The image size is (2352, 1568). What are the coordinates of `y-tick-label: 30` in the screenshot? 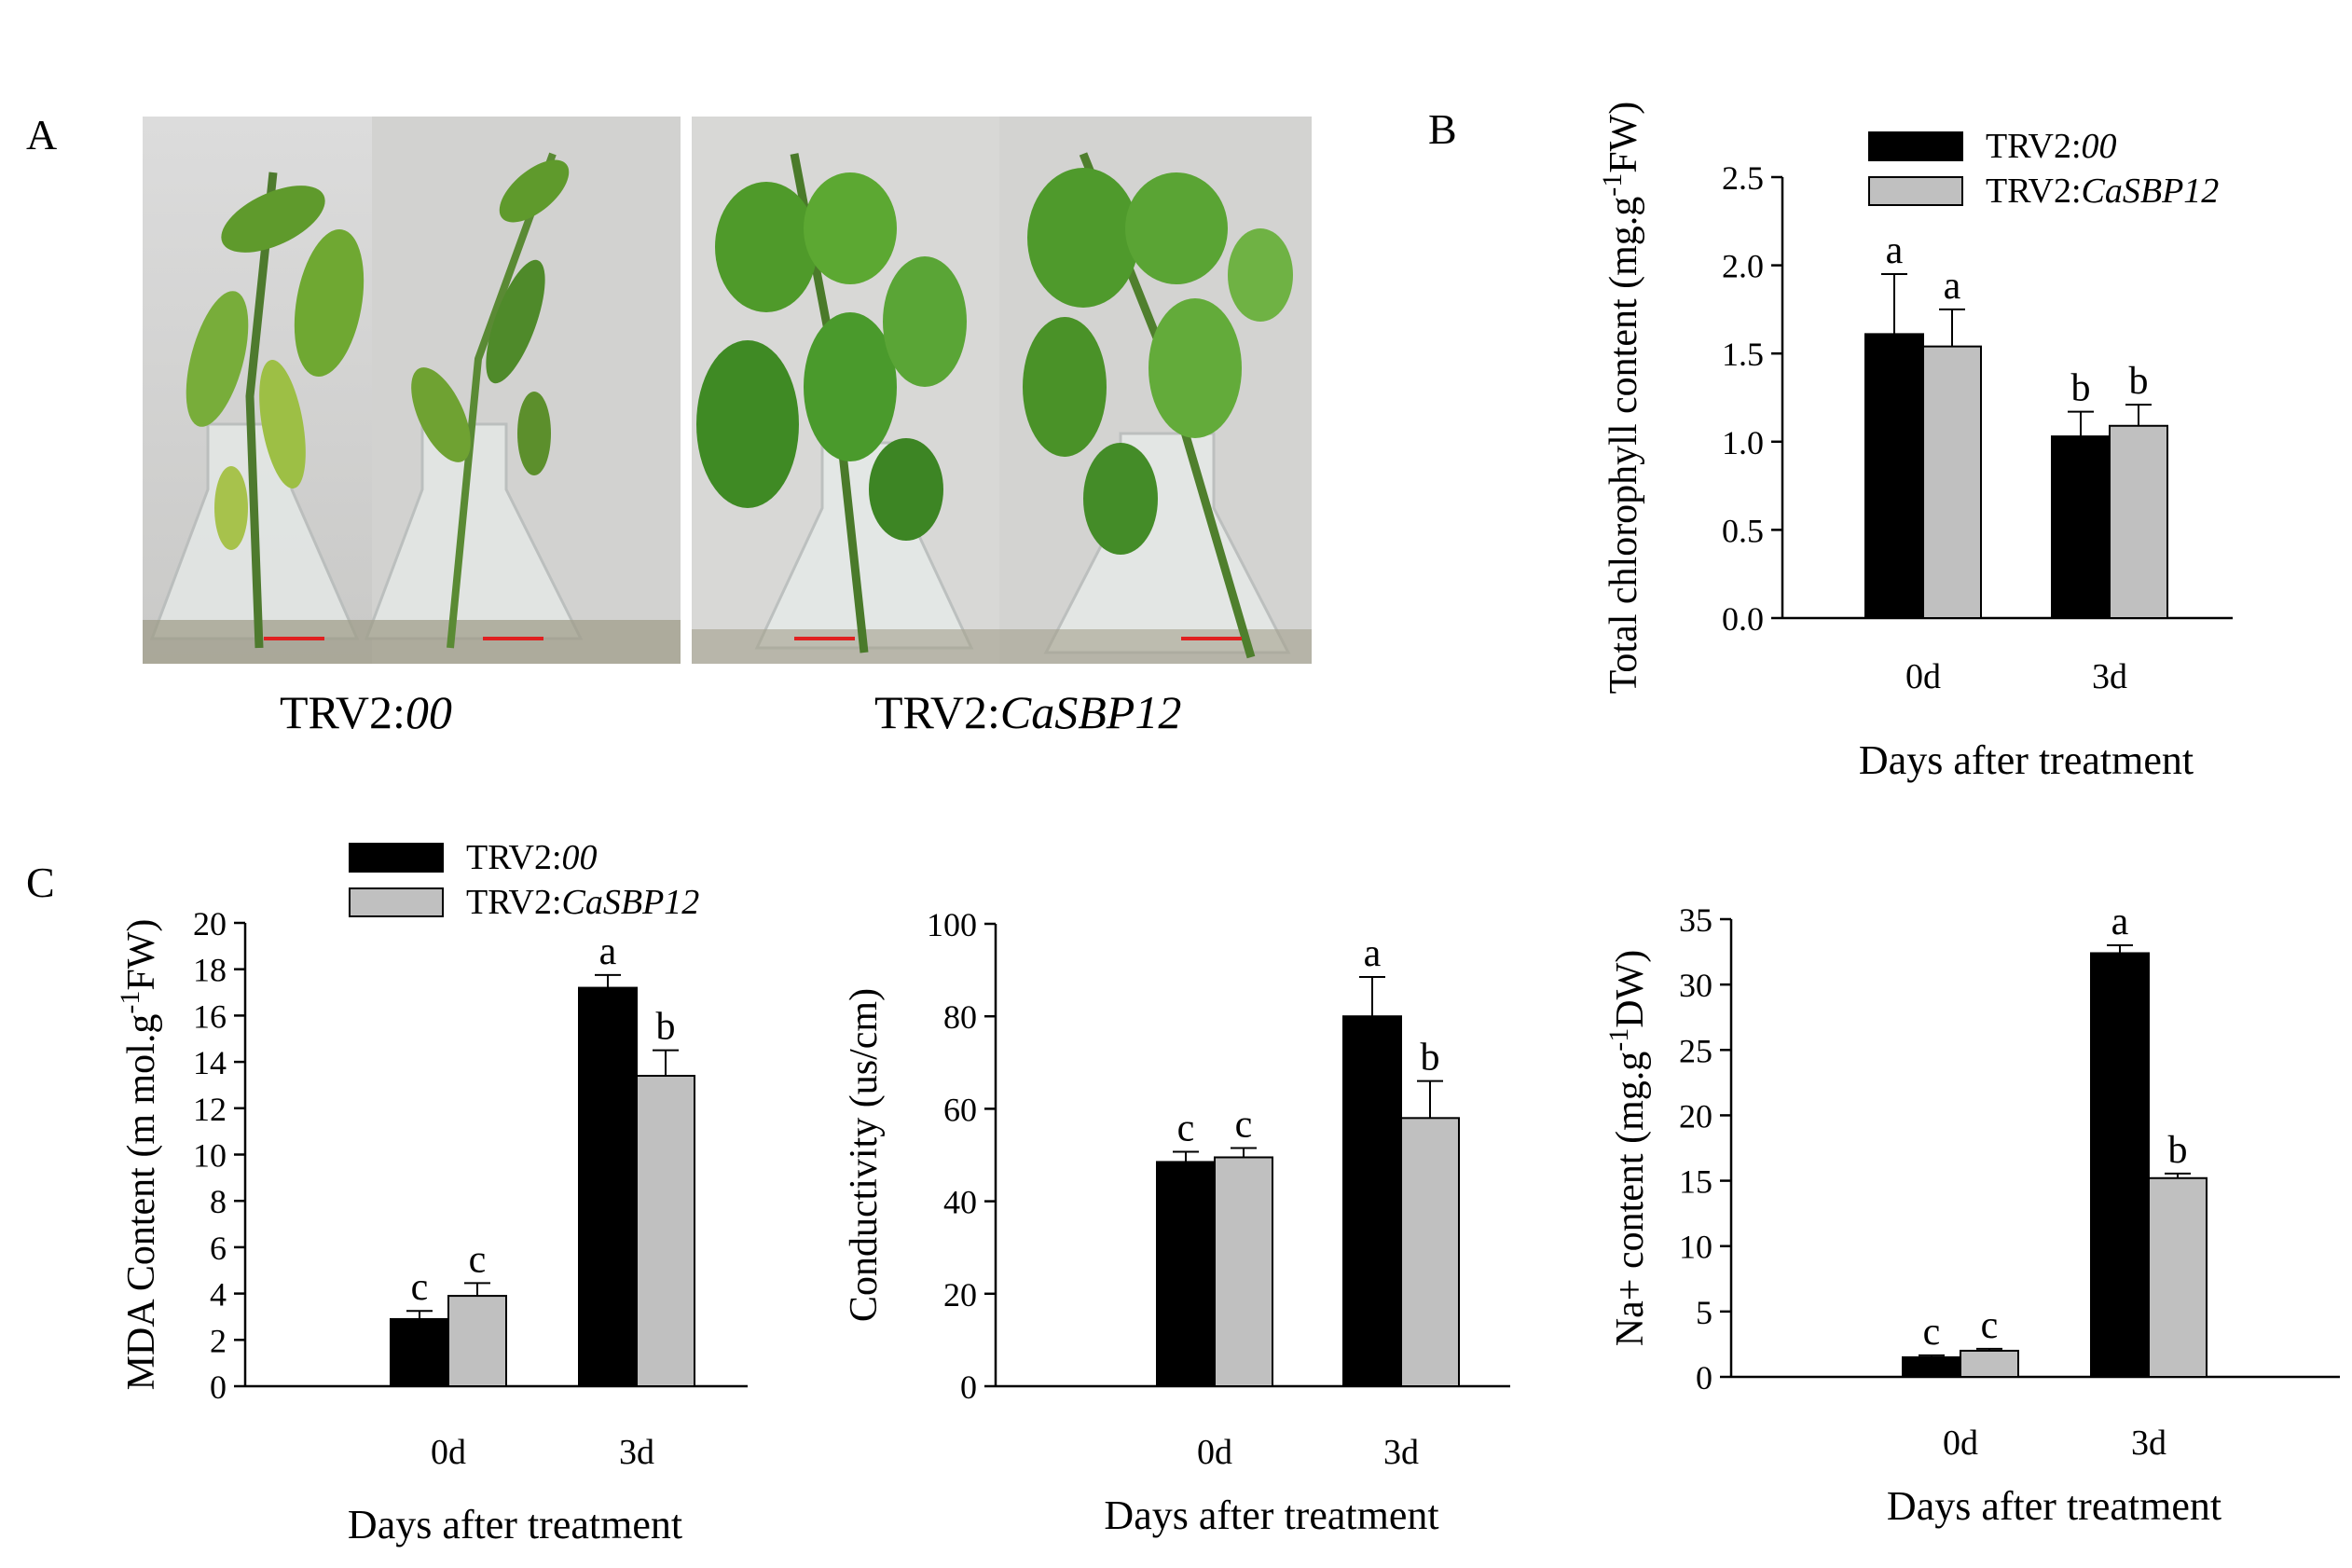 It's located at (1695, 985).